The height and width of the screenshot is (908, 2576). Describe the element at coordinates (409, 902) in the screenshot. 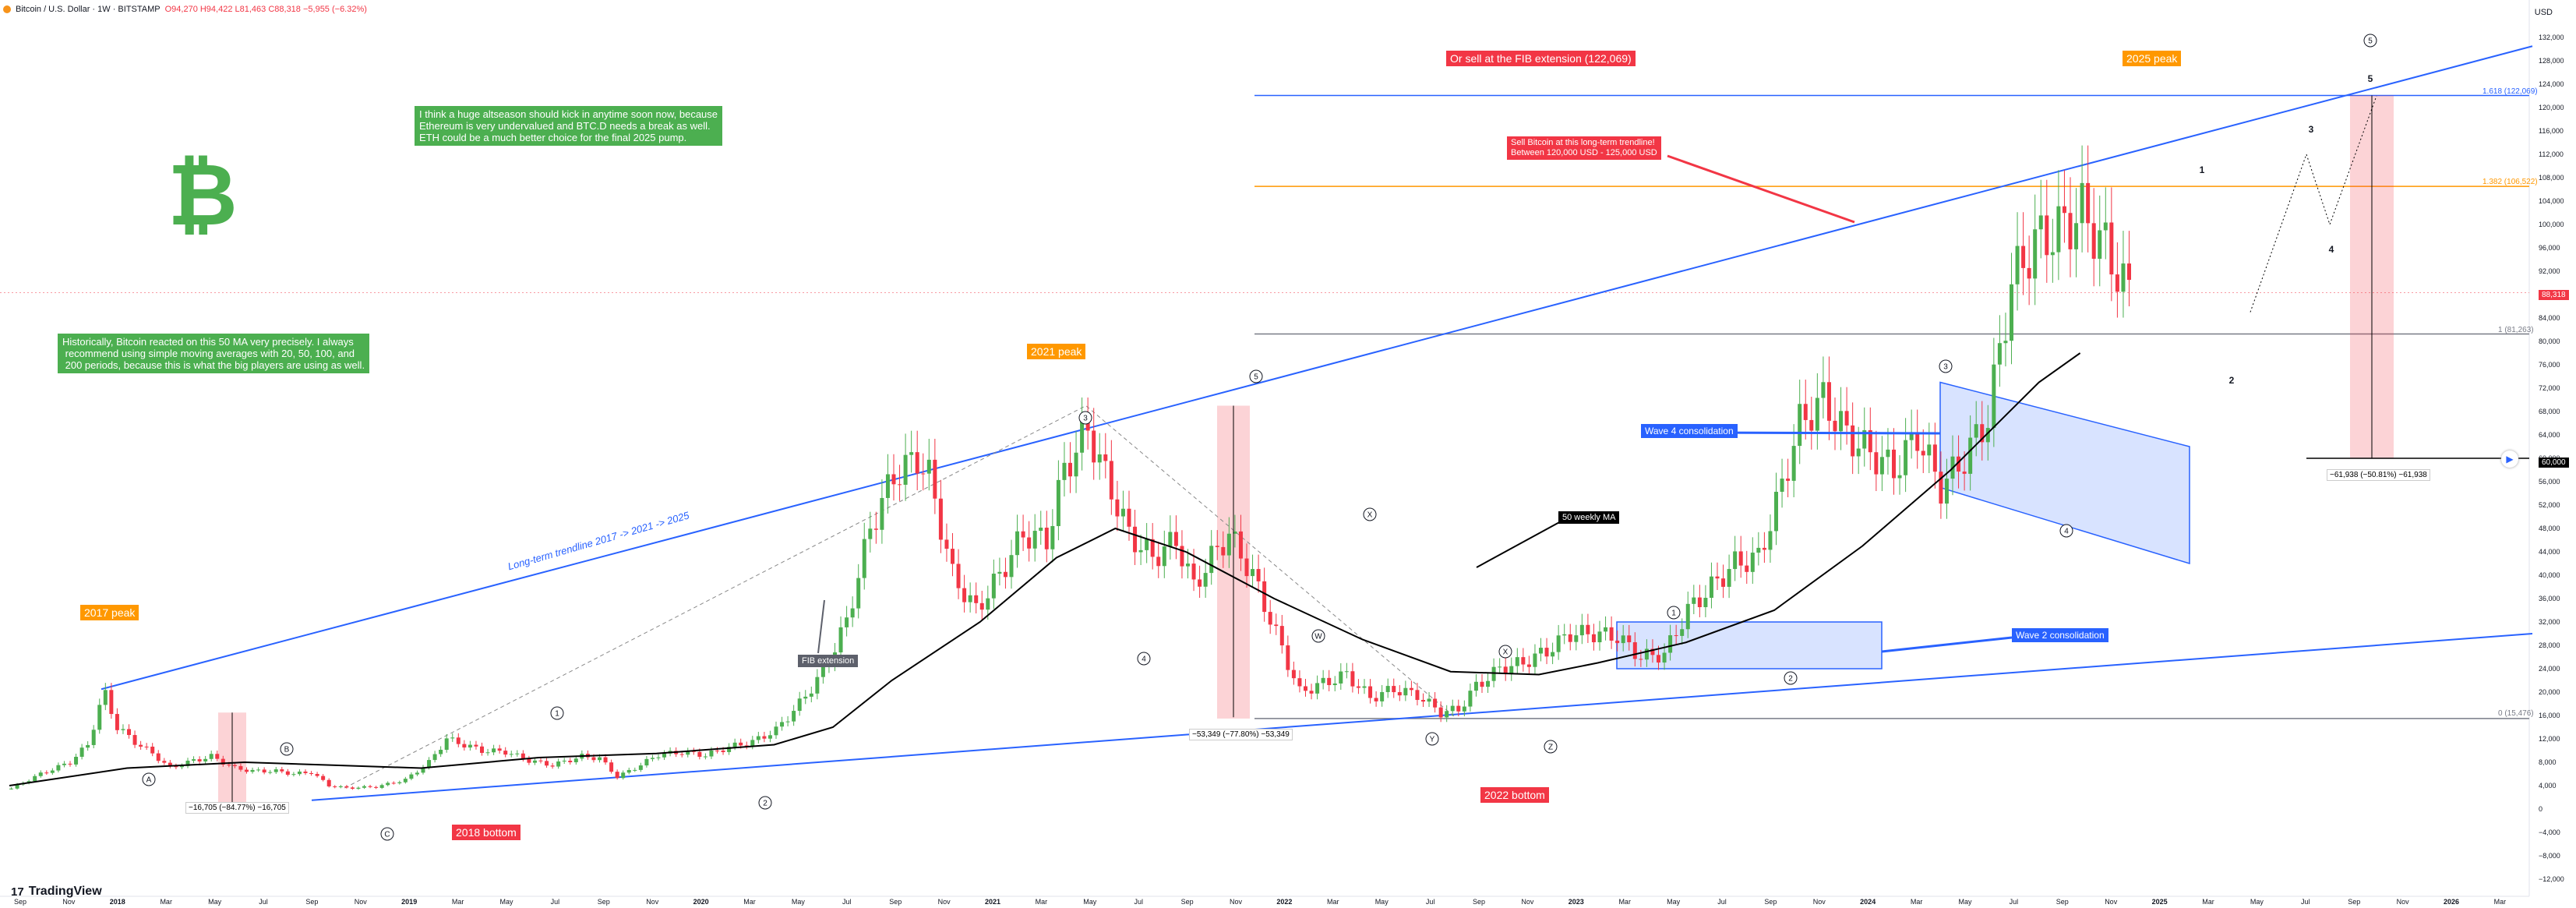

I see `time-tick-label: 2019` at that location.